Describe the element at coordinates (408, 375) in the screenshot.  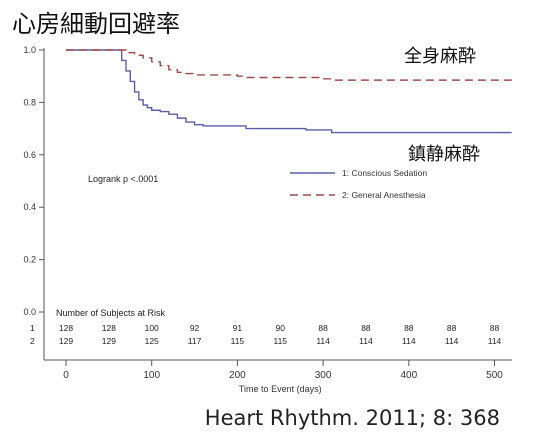
I see `x-tick-label: 400` at that location.